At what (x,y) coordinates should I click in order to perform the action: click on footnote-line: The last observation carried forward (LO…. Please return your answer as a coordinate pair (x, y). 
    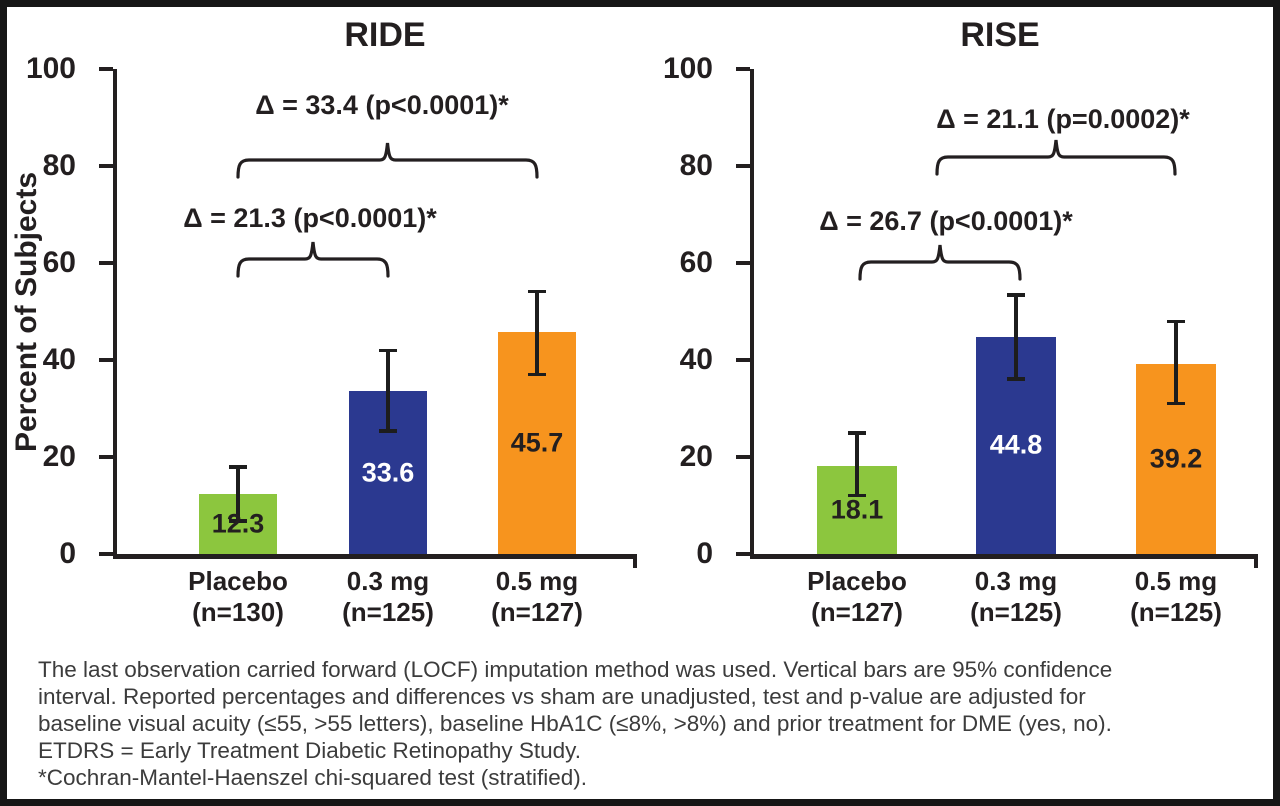
    Looking at the image, I should click on (575, 669).